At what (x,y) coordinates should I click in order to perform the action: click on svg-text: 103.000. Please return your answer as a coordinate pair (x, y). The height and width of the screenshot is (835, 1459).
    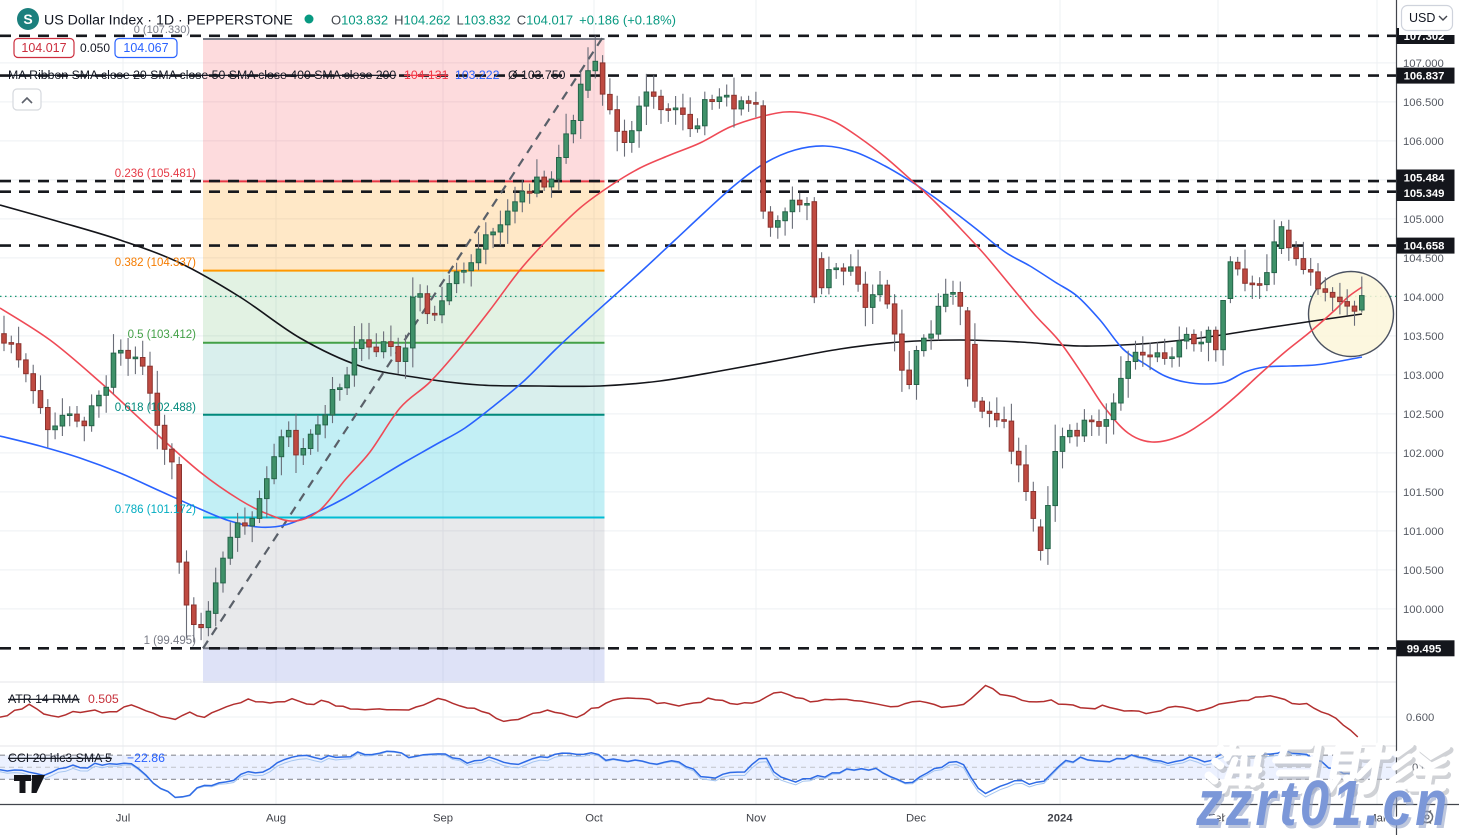
    Looking at the image, I should click on (1423, 376).